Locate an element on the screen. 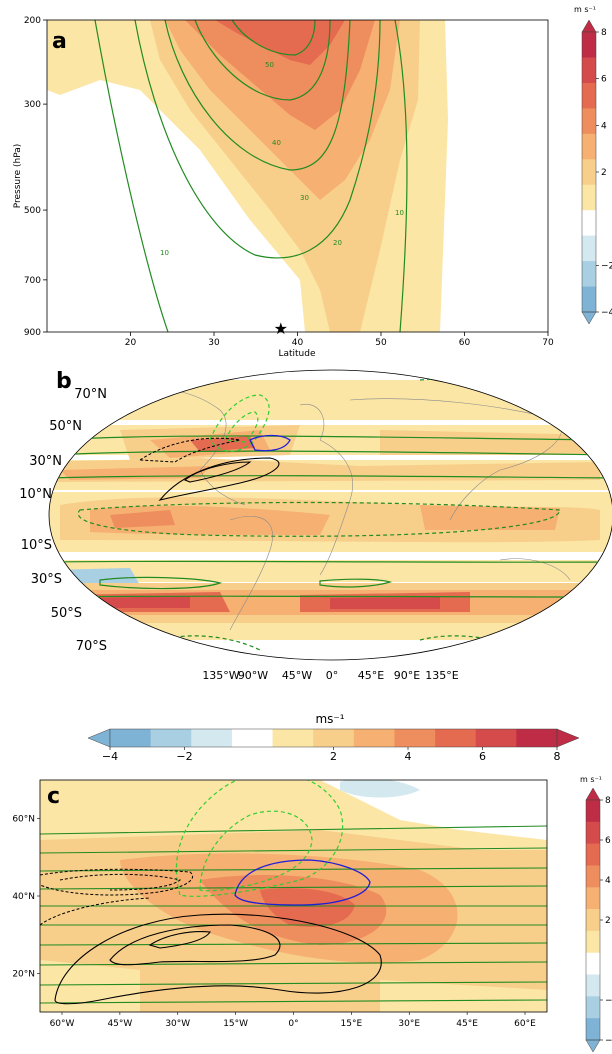 Image resolution: width=612 pixels, height=1054 pixels. star-marker: ★ is located at coordinates (281, 328).